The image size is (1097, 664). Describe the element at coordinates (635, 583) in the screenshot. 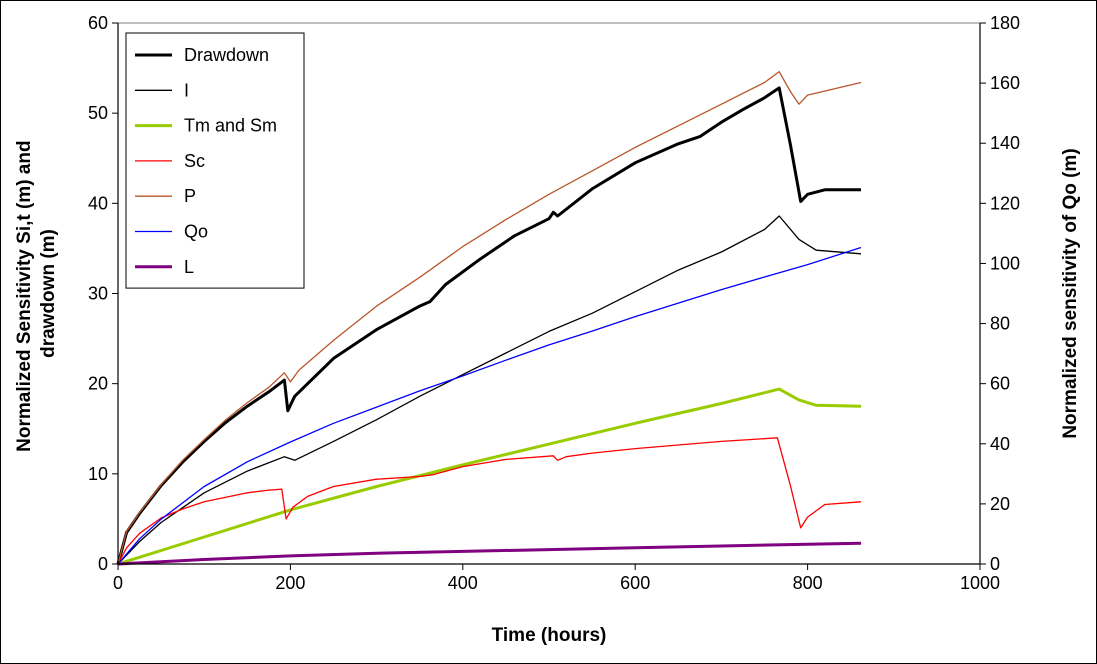

I see `x-tick-label: 600` at that location.